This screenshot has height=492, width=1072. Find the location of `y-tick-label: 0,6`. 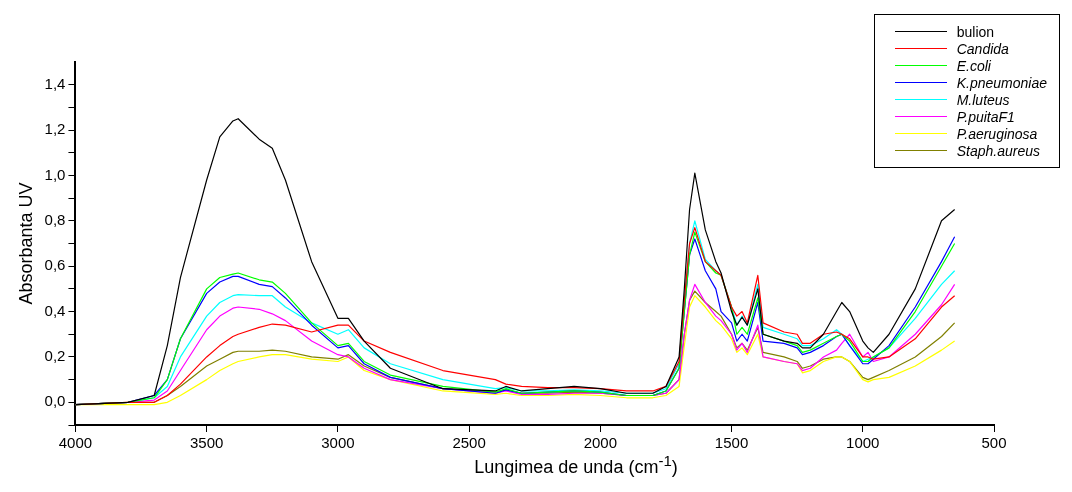

y-tick-label: 0,6 is located at coordinates (55, 265).